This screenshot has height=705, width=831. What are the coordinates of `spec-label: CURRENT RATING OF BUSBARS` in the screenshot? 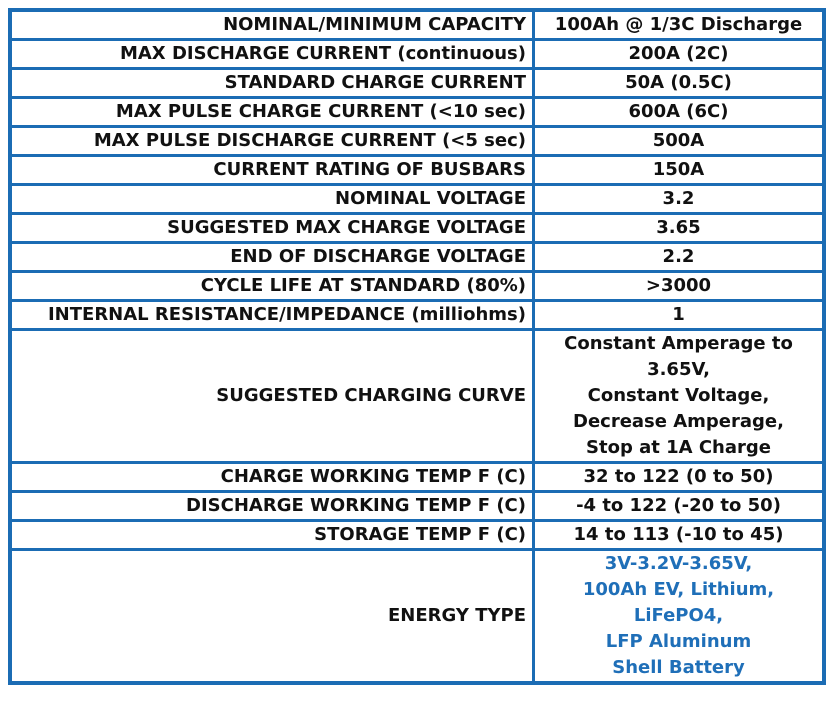 It's located at (271, 170).